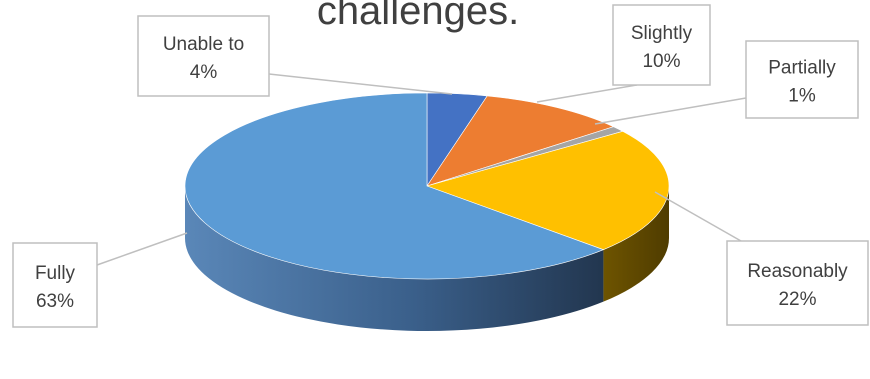 The image size is (870, 379). I want to click on percent-label: 1%, so click(802, 96).